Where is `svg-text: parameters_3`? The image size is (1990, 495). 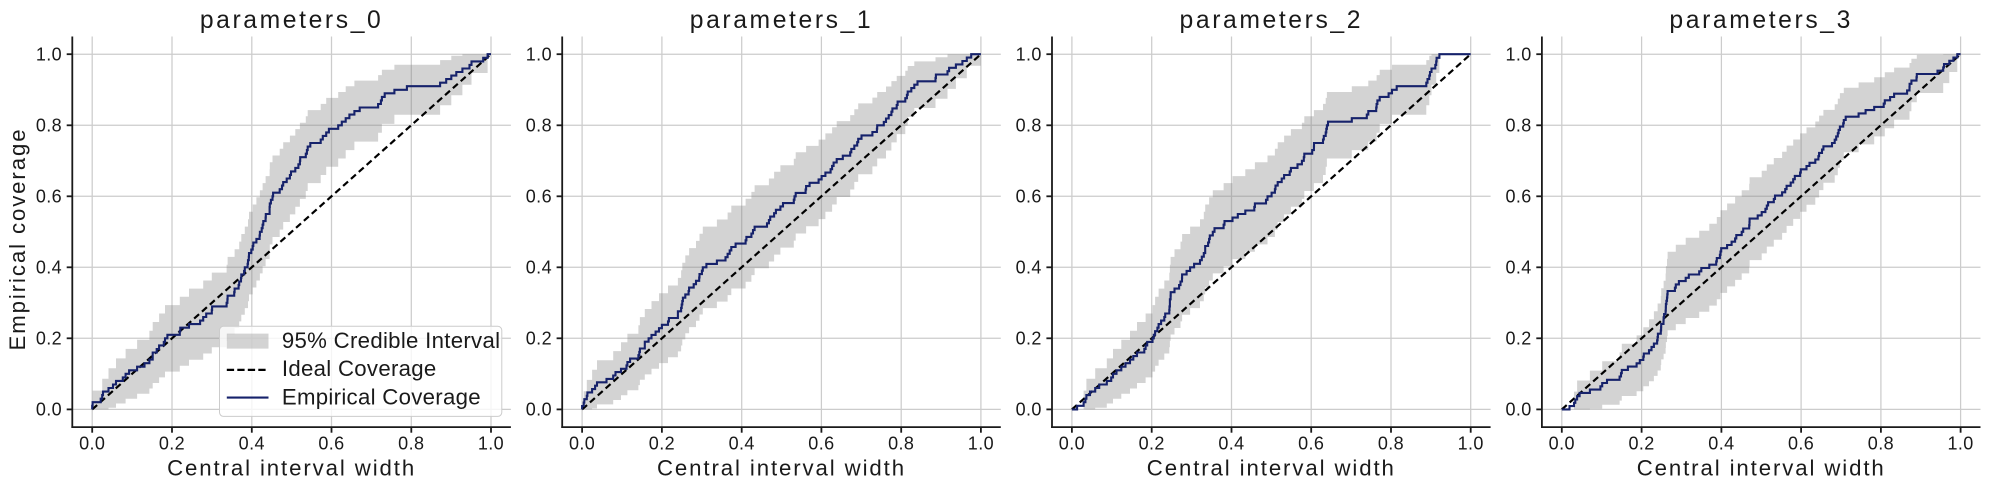
svg-text: parameters_3 is located at coordinates (1761, 20).